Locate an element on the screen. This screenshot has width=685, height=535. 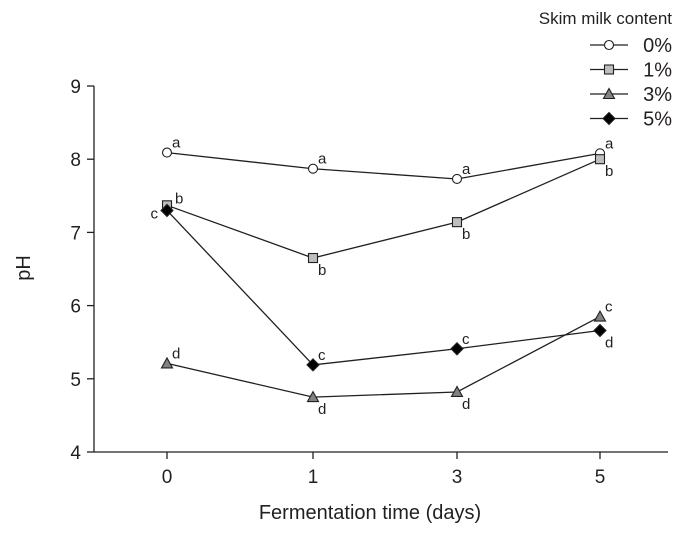
y-tick-label: 4 is located at coordinates (75, 453).